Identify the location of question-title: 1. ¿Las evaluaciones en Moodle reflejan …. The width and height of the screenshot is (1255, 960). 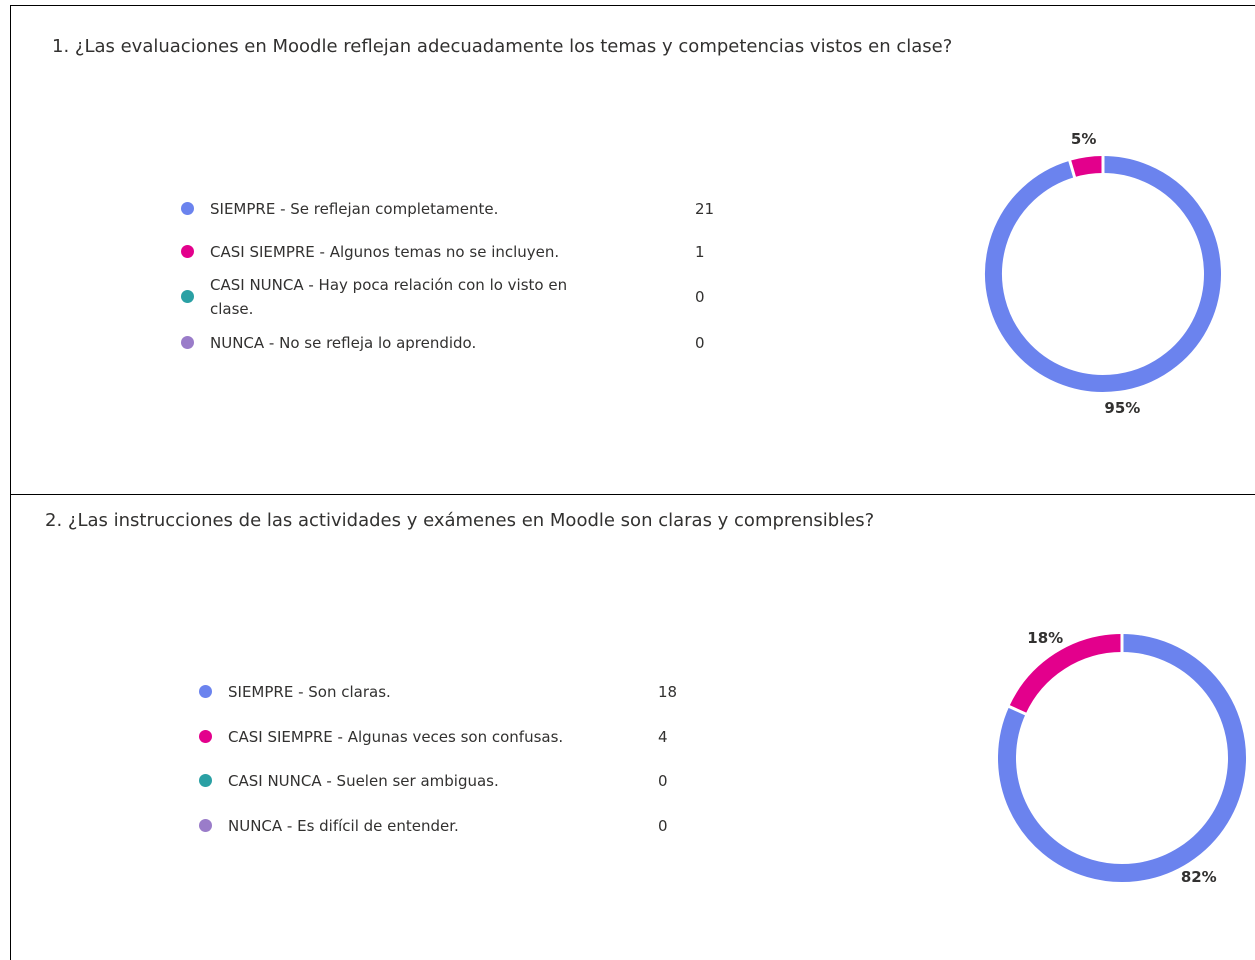
(502, 46).